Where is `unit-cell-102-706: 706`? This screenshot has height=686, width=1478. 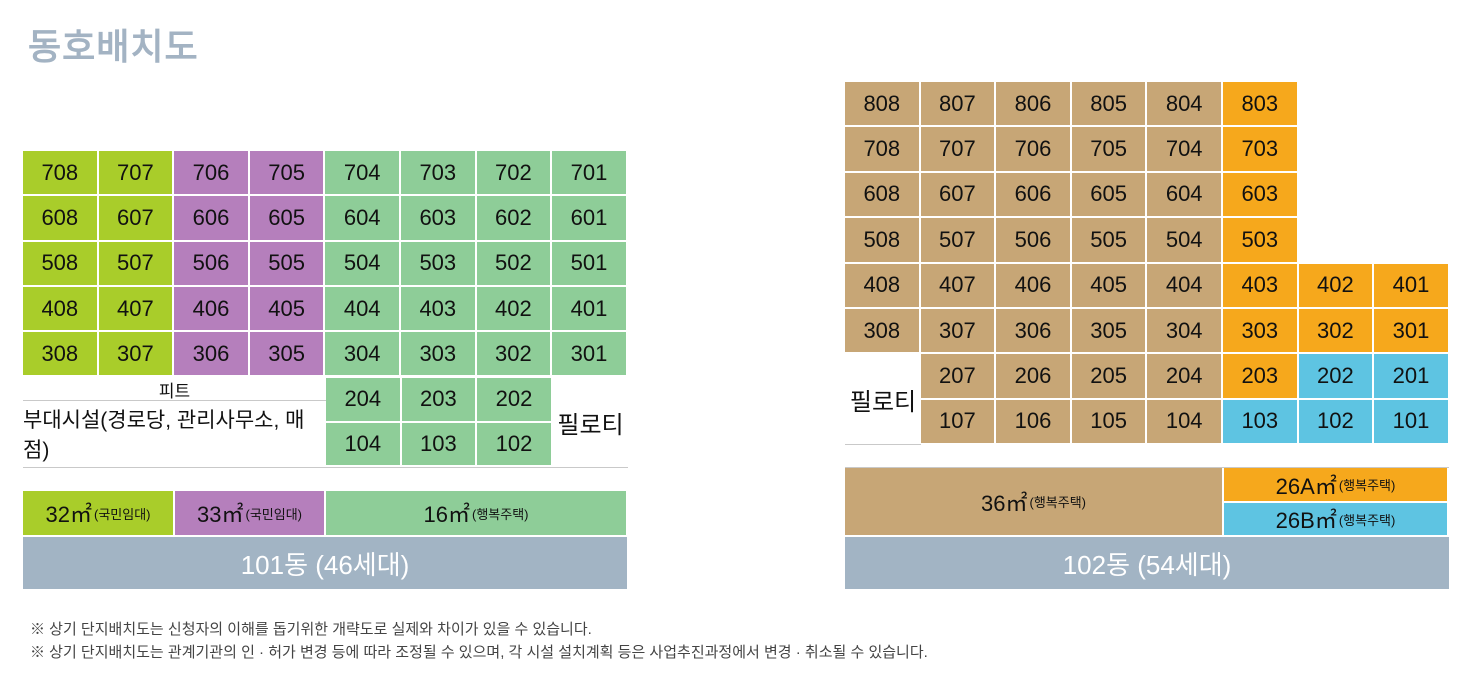
unit-cell-102-706: 706 is located at coordinates (1034, 150).